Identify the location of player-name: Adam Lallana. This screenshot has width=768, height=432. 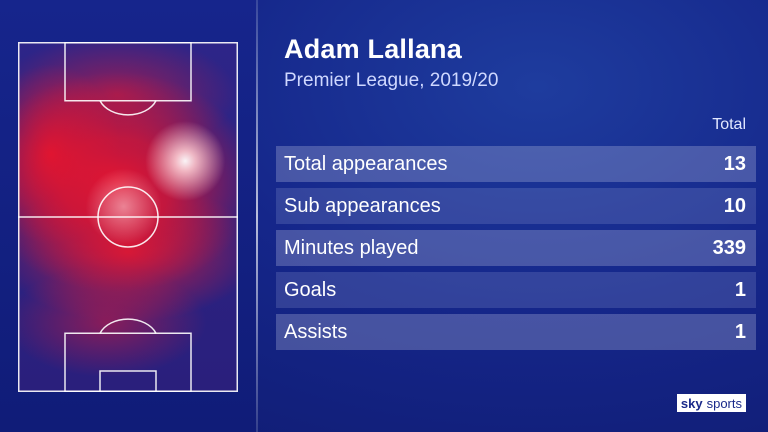
(373, 49).